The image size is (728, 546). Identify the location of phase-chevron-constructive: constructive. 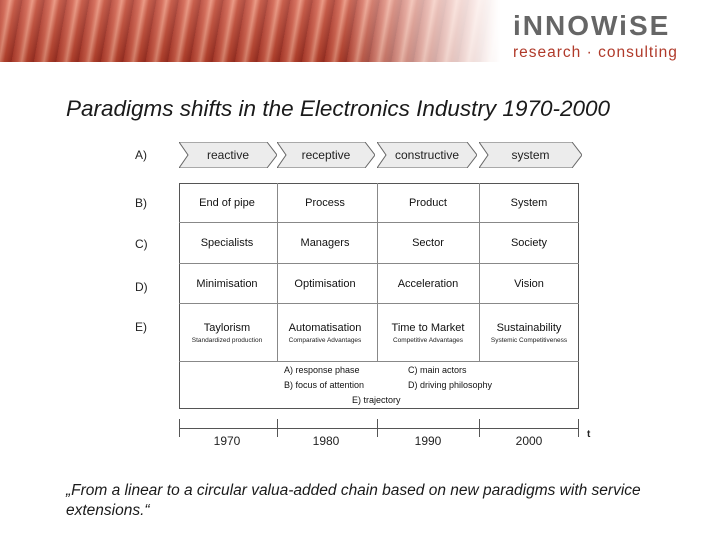
(427, 155).